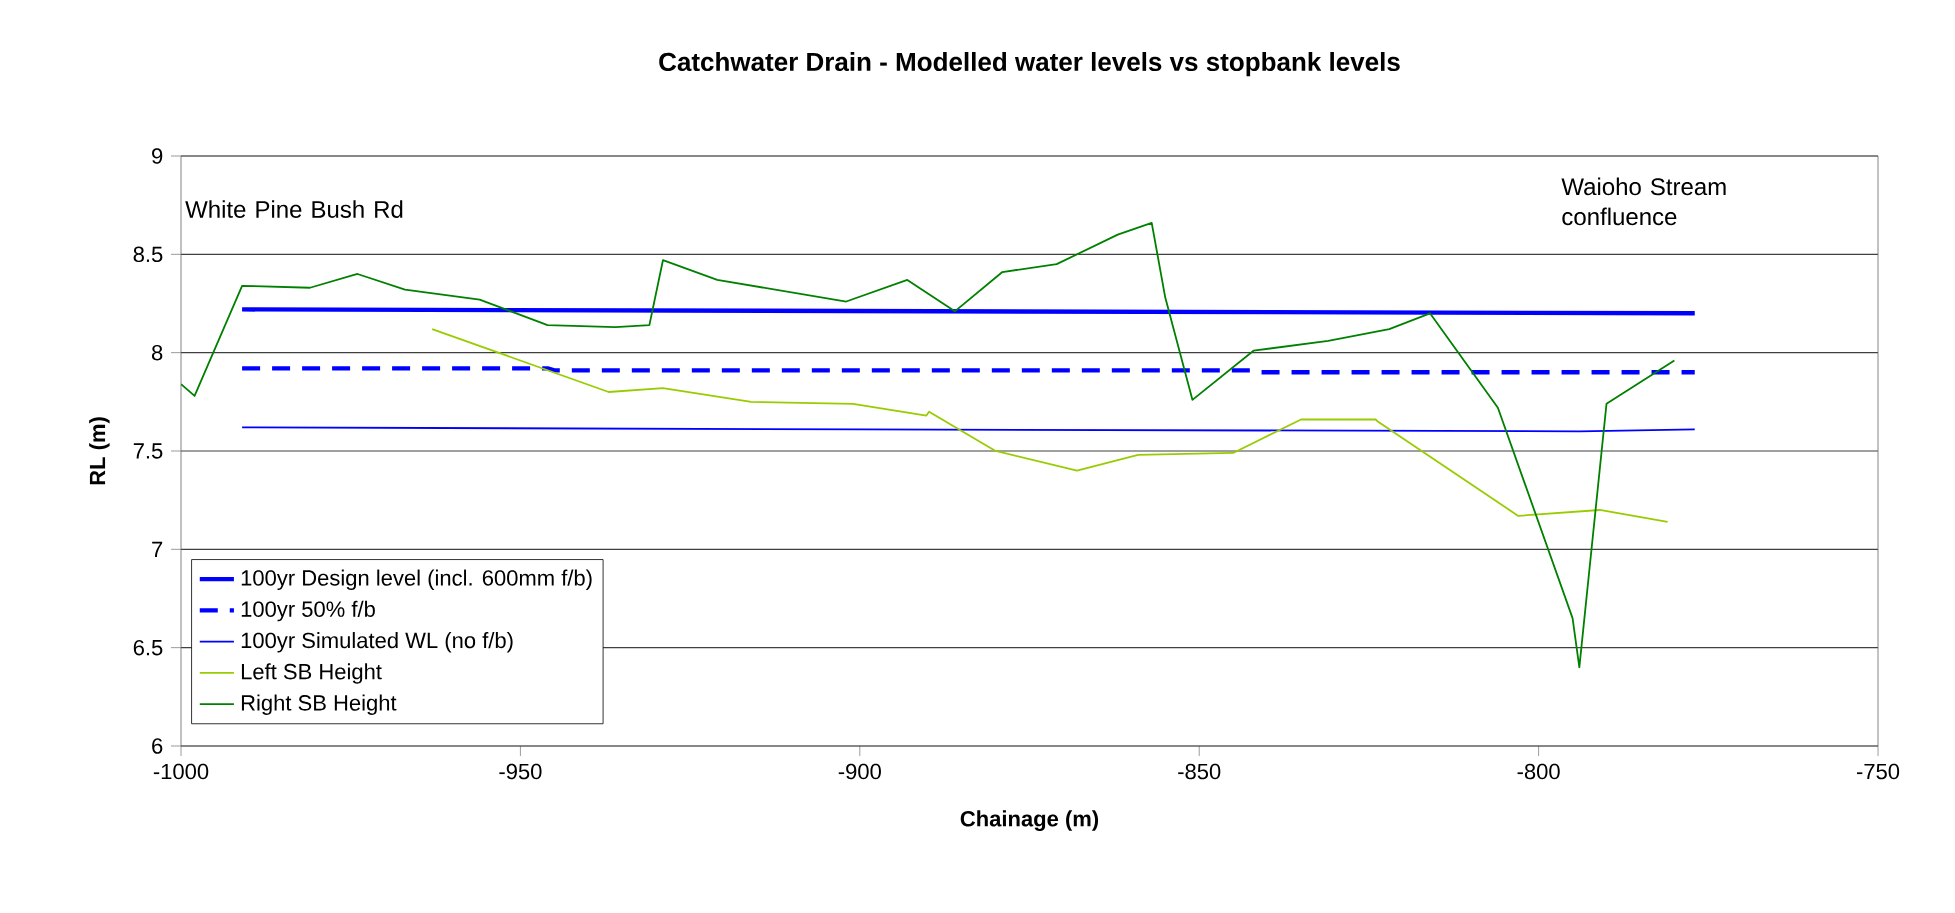 This screenshot has height=913, width=1955. I want to click on y-tick-label: 7.5, so click(148, 451).